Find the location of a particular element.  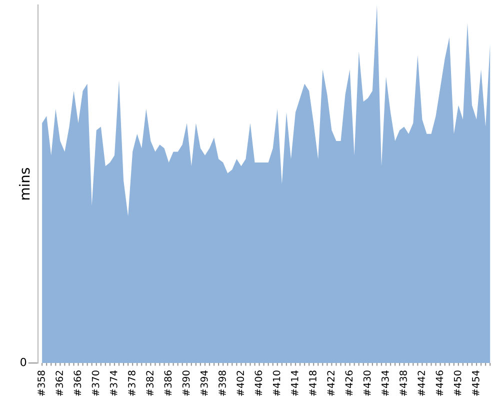

text: 0 is located at coordinates (23, 362).